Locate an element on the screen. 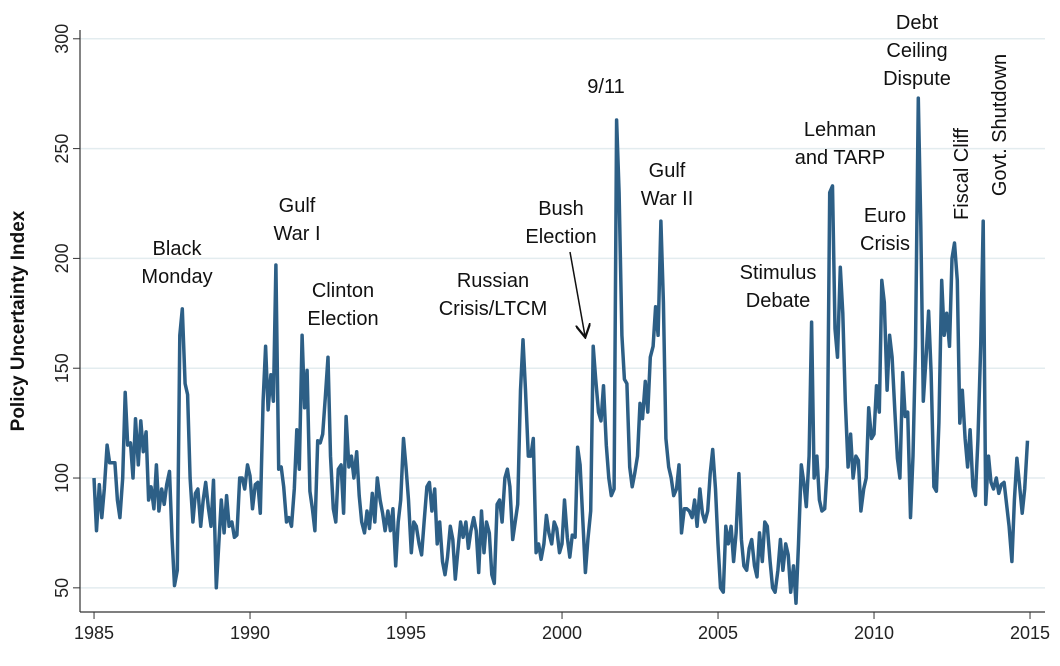 This screenshot has height=666, width=1060. annotation: Crisis/LTCM is located at coordinates (493, 309).